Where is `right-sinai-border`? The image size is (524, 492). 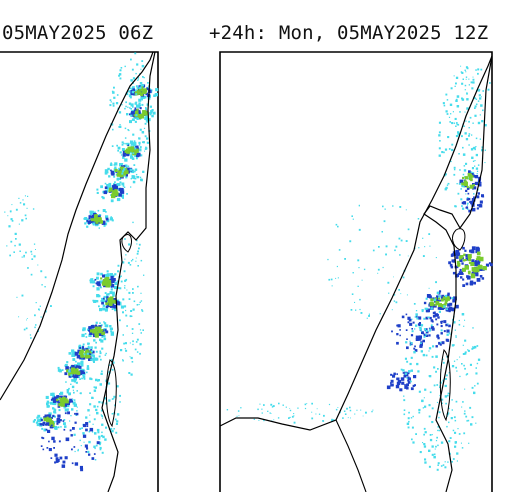 right-sinai-border is located at coordinates (351, 455).